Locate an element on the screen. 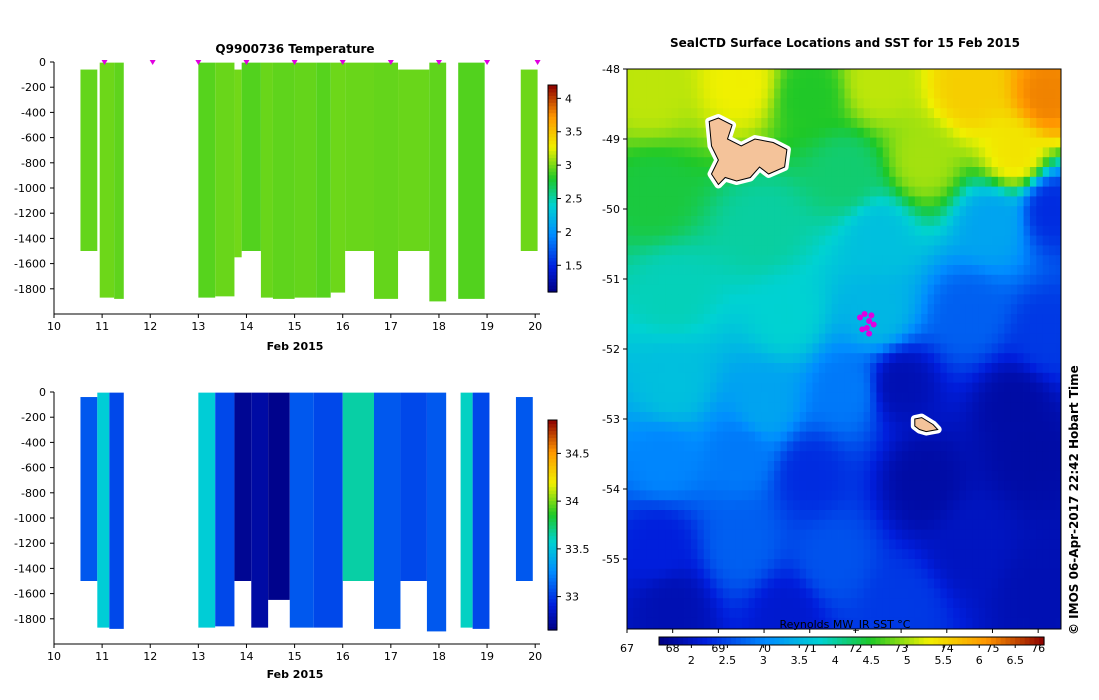 Image resolution: width=1099 pixels, height=700 pixels. profile-bar is located at coordinates (387, 510).